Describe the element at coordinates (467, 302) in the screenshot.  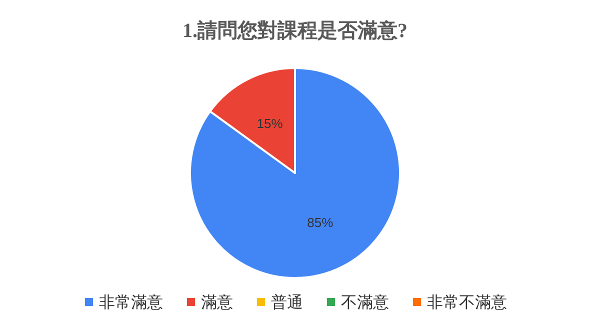
I see `legend-label: 非常不滿意` at that location.